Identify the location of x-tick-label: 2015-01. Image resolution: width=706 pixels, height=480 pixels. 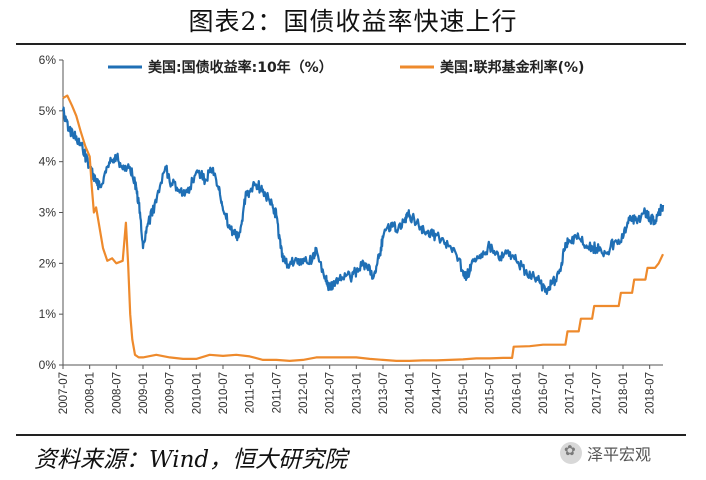
(464, 393).